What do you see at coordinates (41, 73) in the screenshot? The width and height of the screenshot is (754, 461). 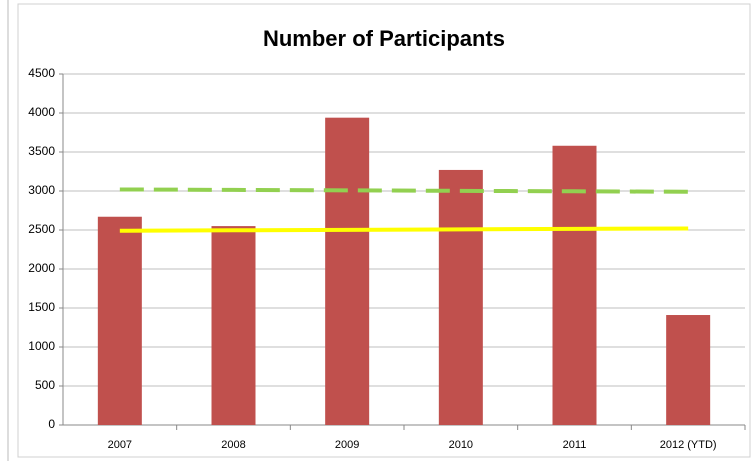 I see `y-tick-label: 4500` at bounding box center [41, 73].